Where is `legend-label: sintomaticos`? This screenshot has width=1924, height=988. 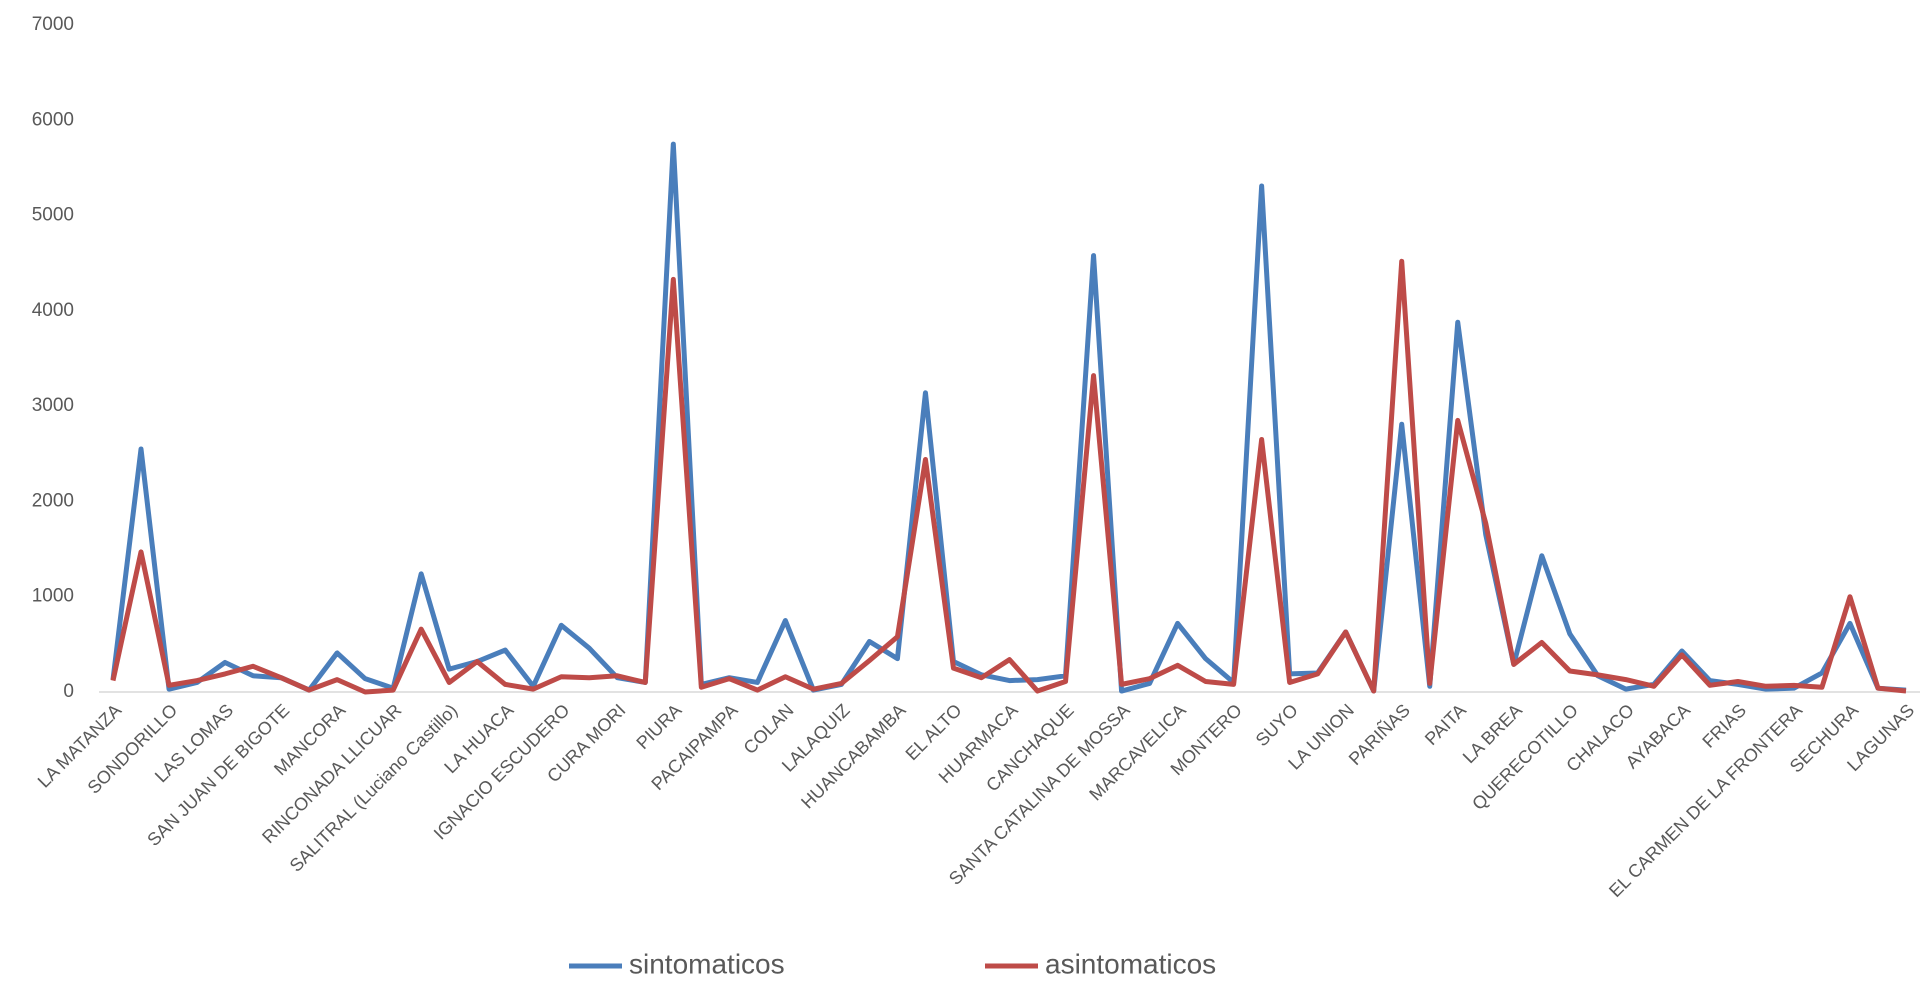
legend-label: sintomaticos is located at coordinates (707, 963).